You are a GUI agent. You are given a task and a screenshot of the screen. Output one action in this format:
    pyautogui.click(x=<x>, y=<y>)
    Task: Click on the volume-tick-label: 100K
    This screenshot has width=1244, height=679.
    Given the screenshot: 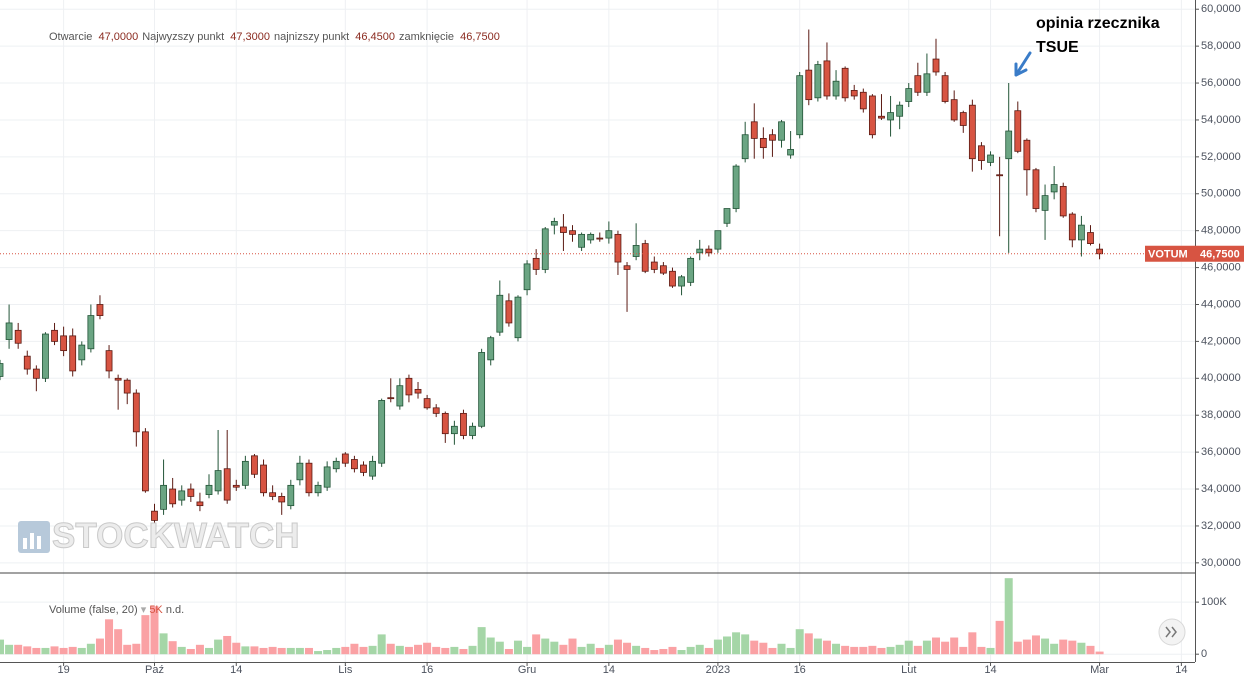 What is the action you would take?
    pyautogui.click(x=1214, y=602)
    